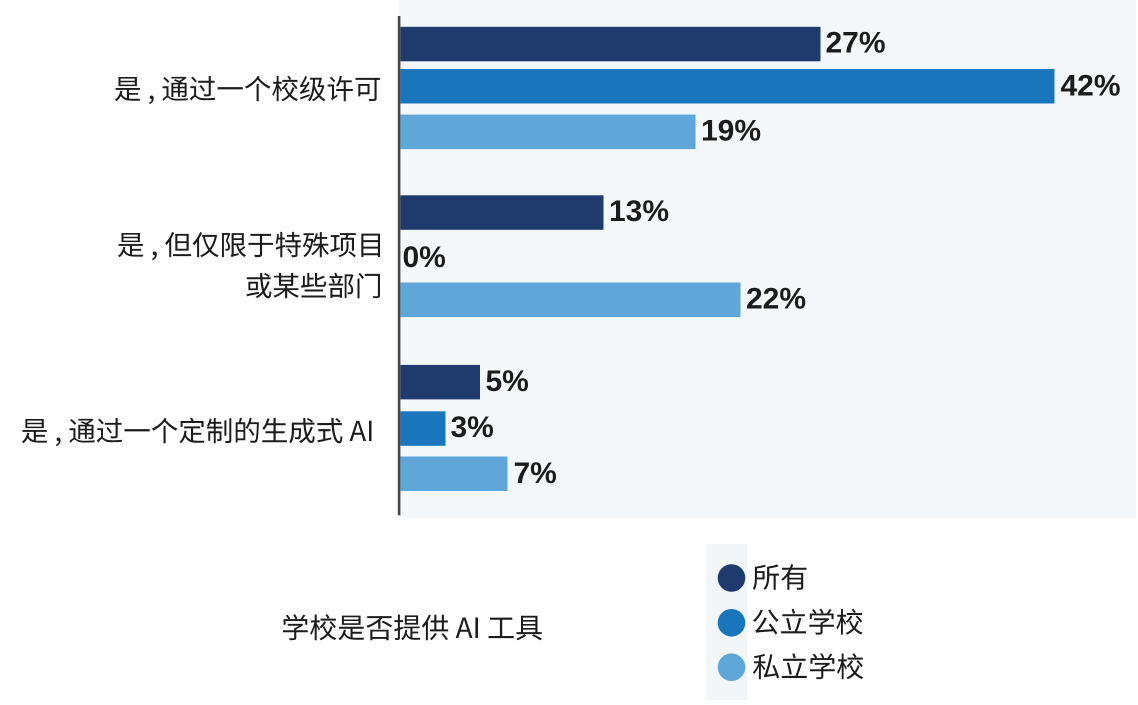 This screenshot has width=1138, height=705. Describe the element at coordinates (424, 257) in the screenshot. I see `svg-text: 0%` at that location.